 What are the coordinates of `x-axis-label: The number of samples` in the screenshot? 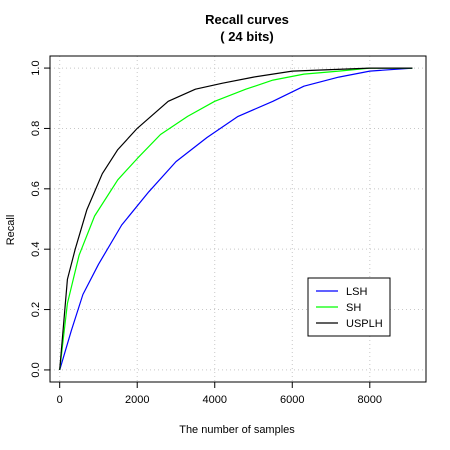 It's located at (237, 430).